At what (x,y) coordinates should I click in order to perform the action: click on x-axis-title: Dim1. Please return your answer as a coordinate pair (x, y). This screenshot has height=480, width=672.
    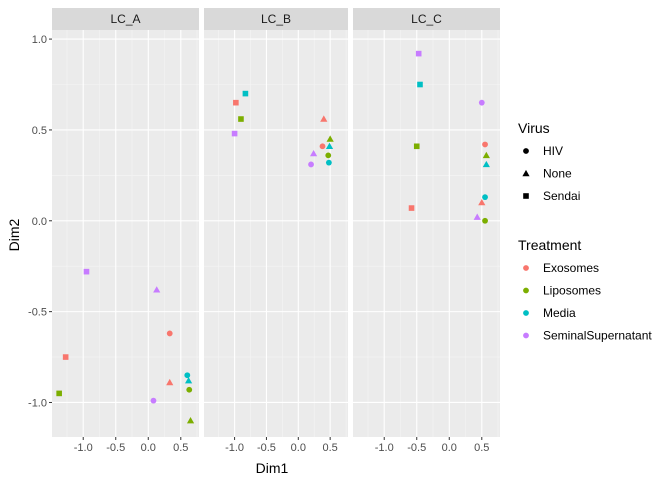
    Looking at the image, I should click on (272, 468).